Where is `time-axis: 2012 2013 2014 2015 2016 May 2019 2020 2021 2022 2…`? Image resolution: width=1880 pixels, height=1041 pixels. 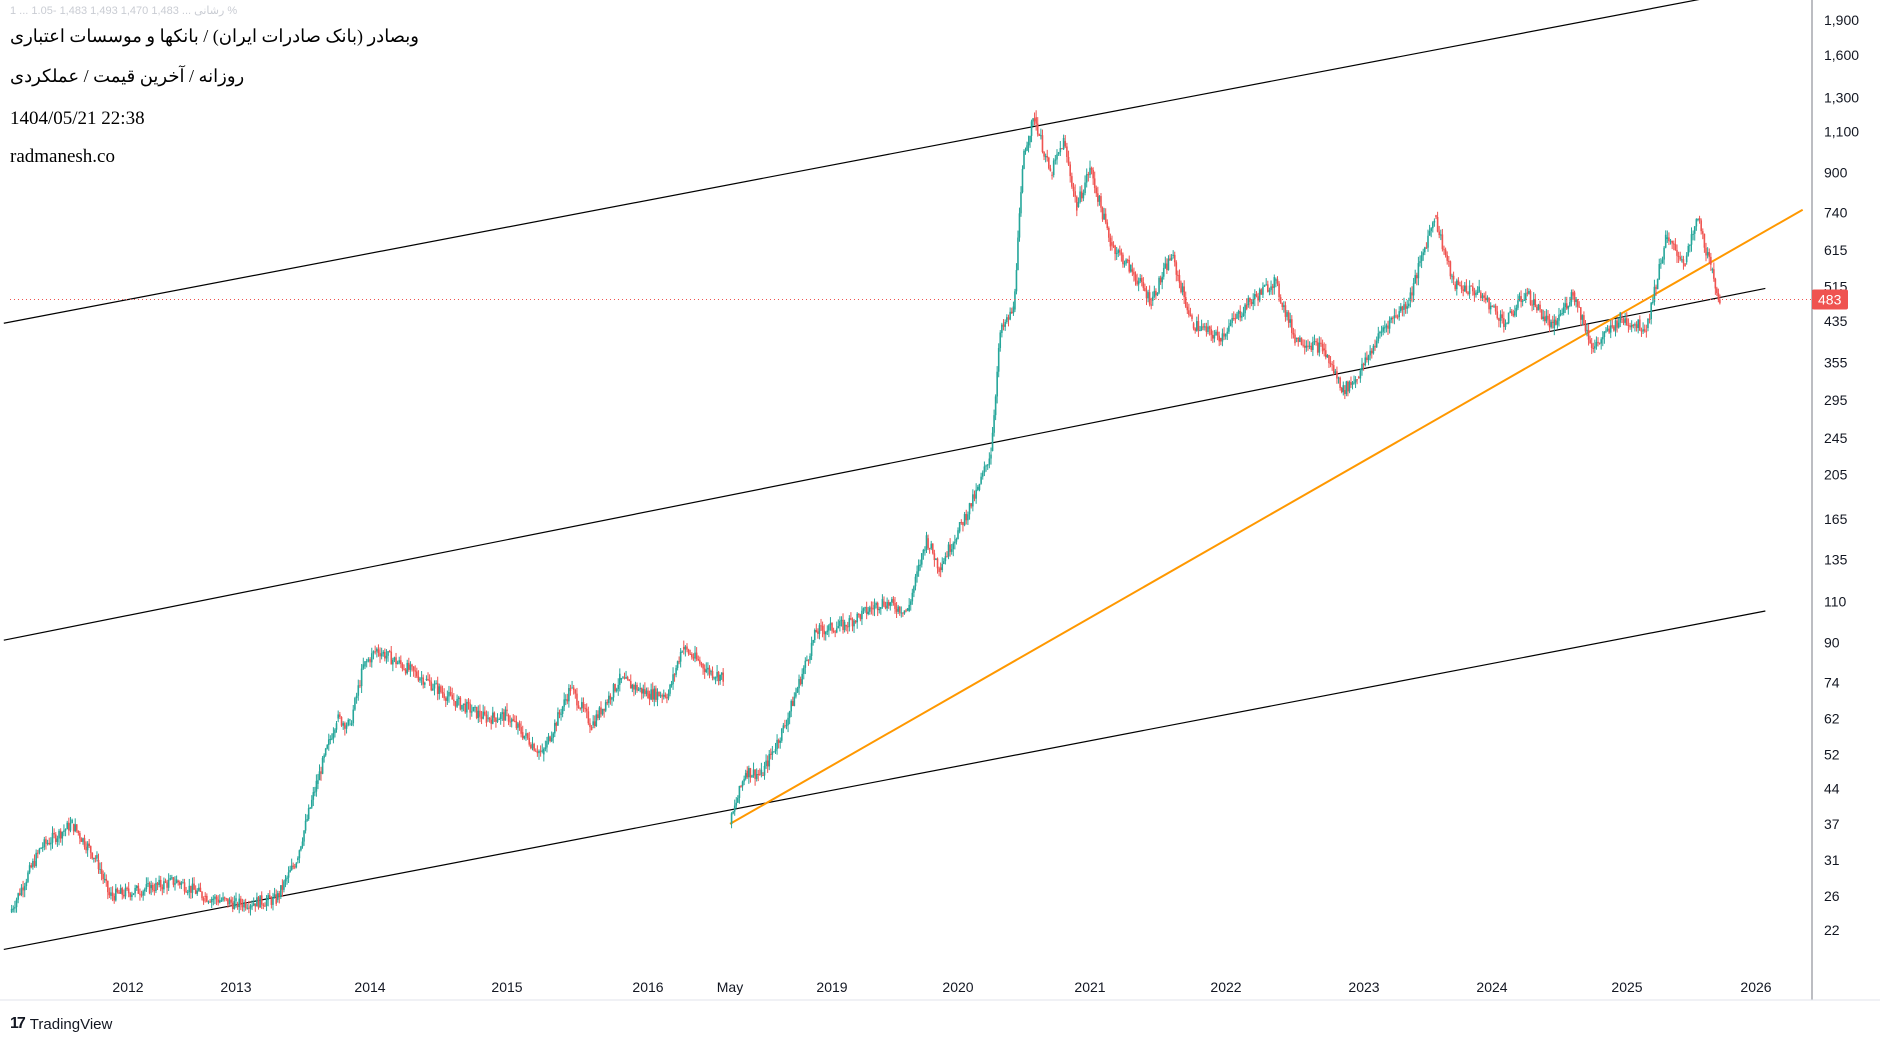
time-axis: 2012 2013 2014 2015 2016 May 2019 2020 2021 2022 2… is located at coordinates (941, 987).